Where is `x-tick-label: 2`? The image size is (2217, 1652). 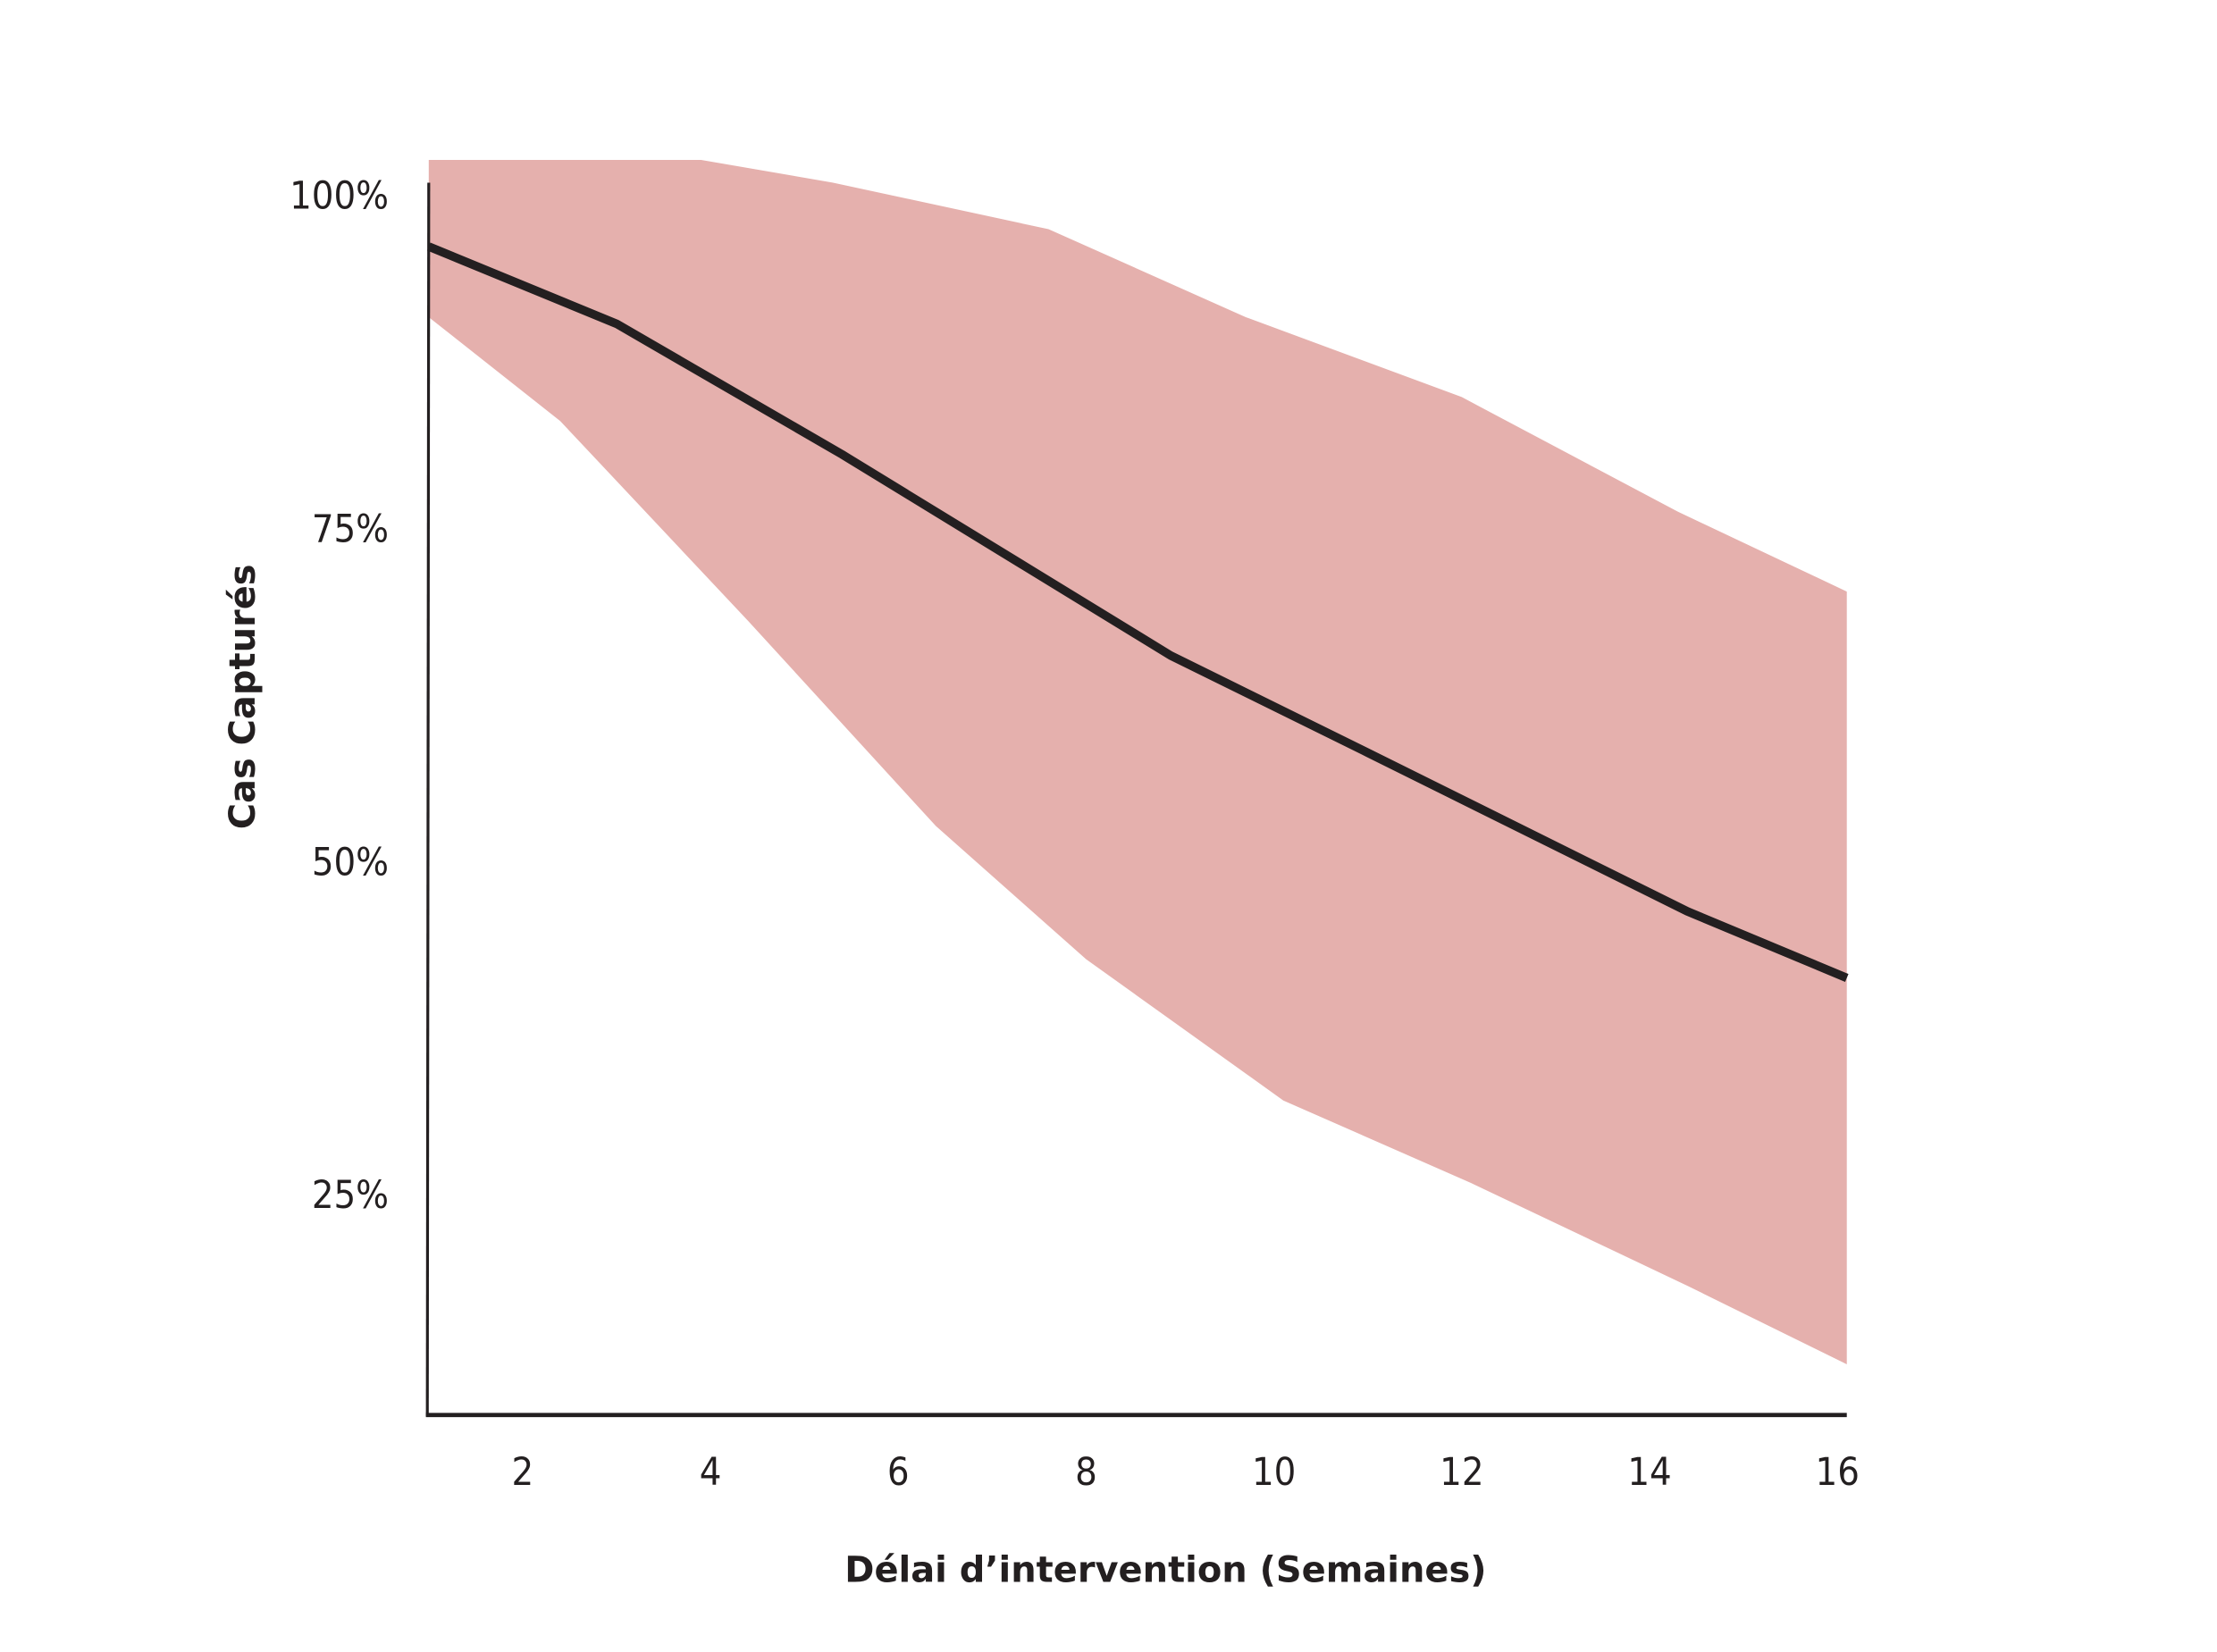 x-tick-label: 2 is located at coordinates (523, 1472).